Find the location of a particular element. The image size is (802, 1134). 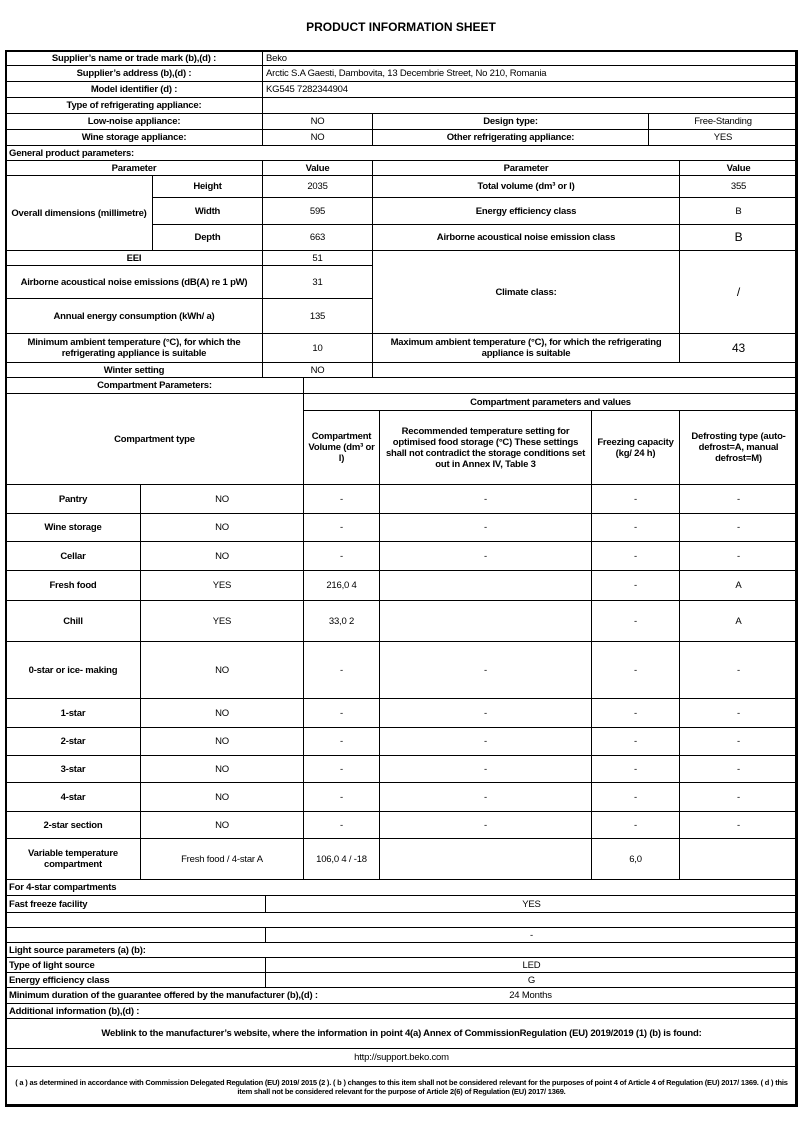

appliance-type-design-type-cell: Free-Standing is located at coordinates (723, 121).